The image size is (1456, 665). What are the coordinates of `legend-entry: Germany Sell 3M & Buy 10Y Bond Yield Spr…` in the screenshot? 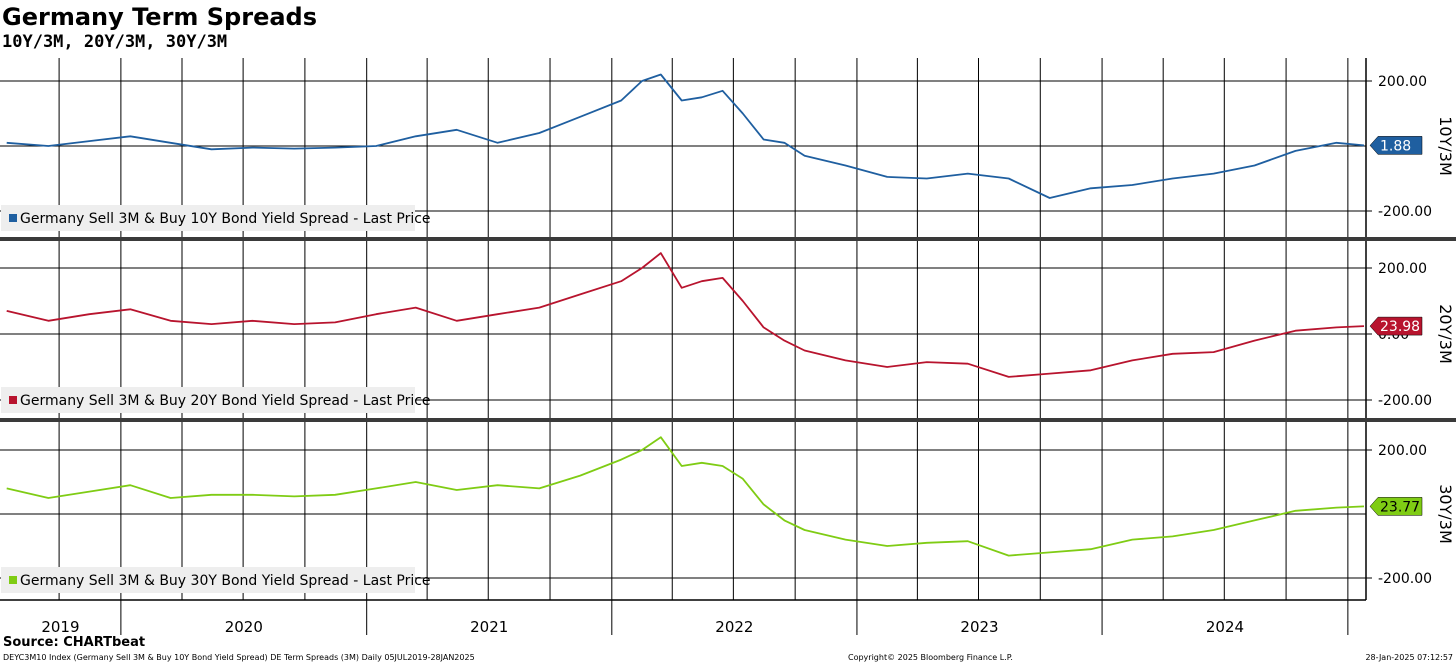 It's located at (225, 219).